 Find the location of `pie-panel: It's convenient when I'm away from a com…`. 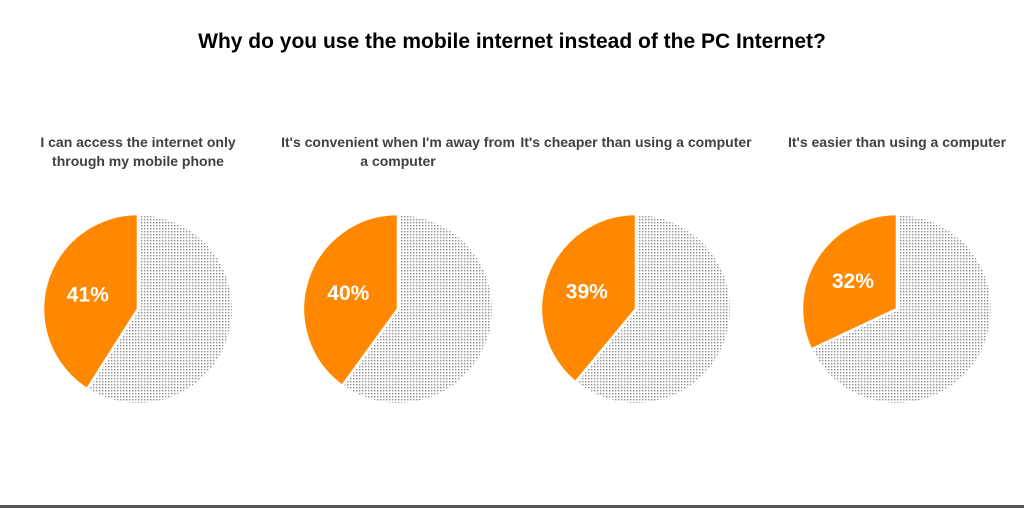

pie-panel: It's convenient when I'm away from a com… is located at coordinates (398, 278).